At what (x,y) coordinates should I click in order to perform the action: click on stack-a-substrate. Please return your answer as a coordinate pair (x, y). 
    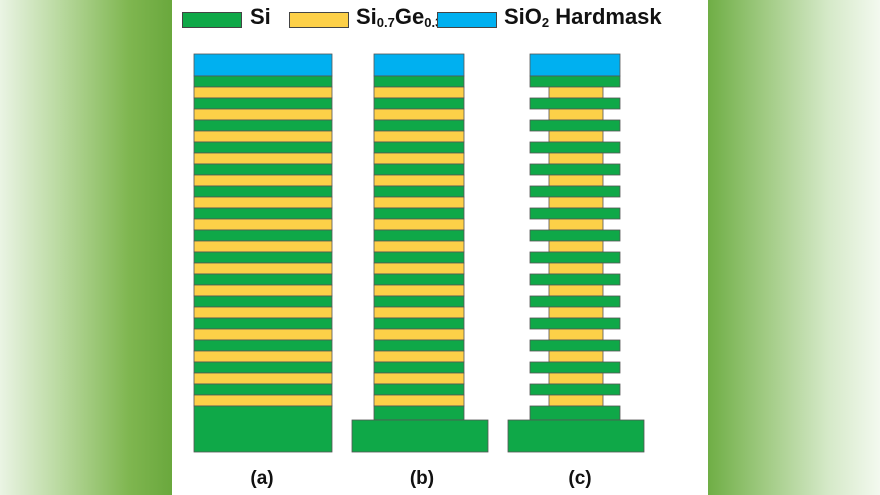
    Looking at the image, I should click on (263, 429).